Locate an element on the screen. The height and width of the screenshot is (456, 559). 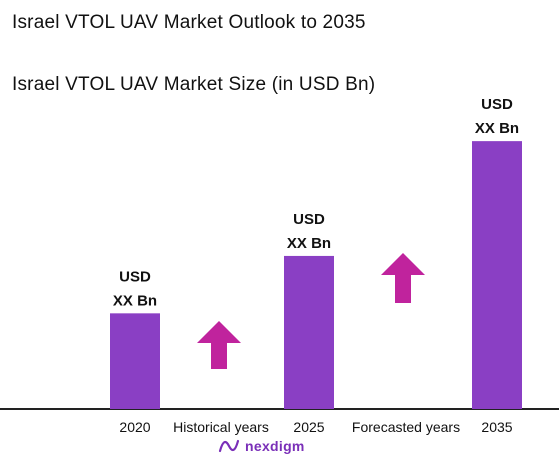
period-label-1: Historical years is located at coordinates (221, 427).